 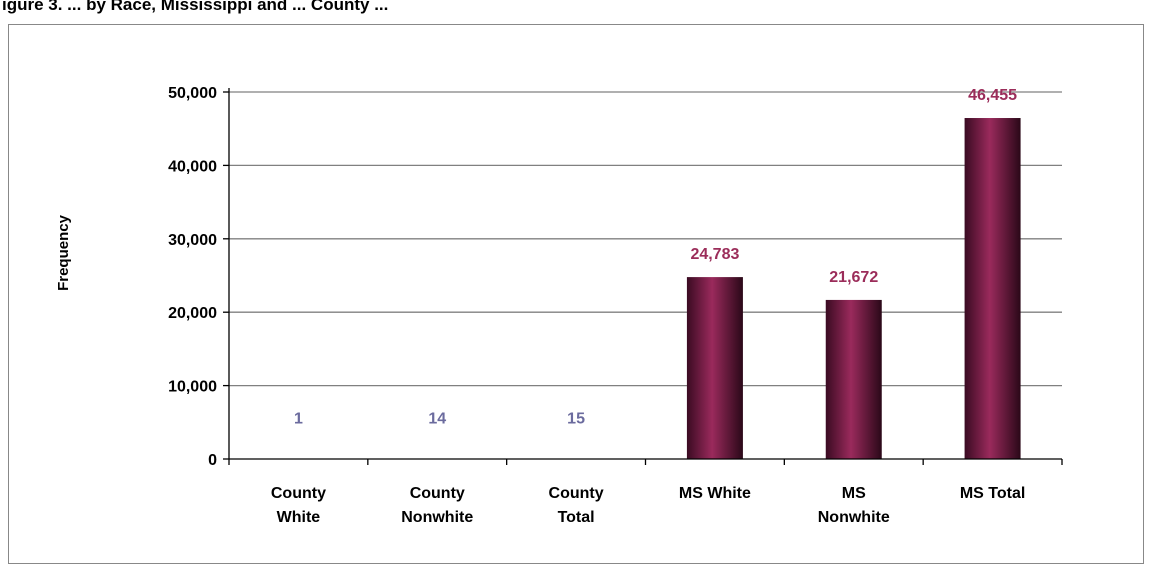 What do you see at coordinates (714, 254) in the screenshot?
I see `data-label: 24,783` at bounding box center [714, 254].